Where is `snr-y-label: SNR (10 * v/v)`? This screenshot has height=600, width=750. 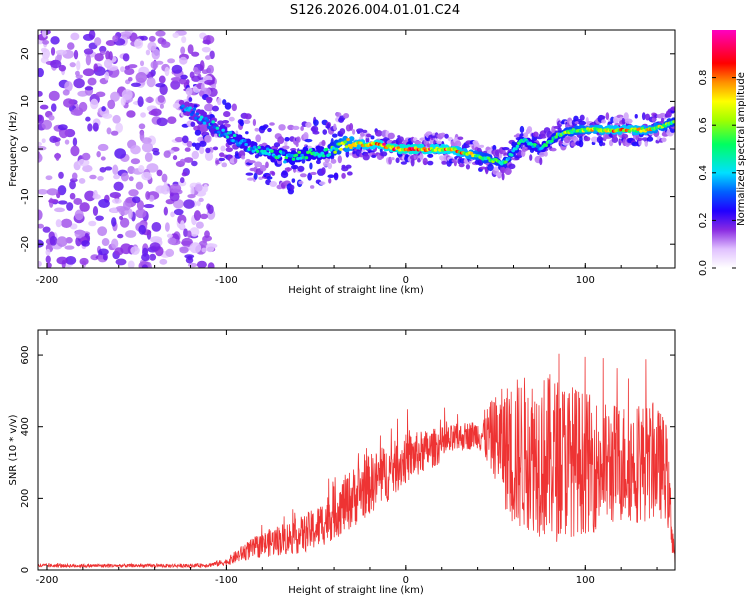 snr-y-label: SNR (10 * v/v) is located at coordinates (13, 449).